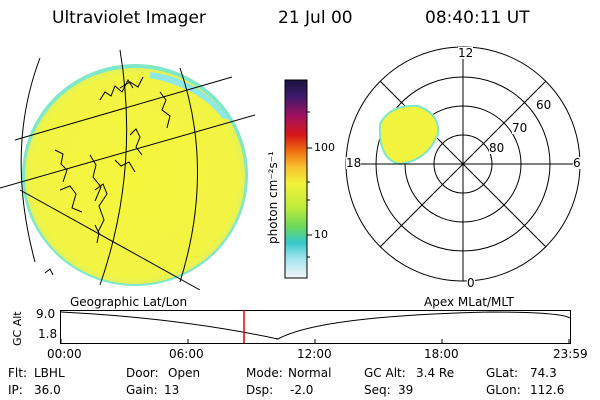  What do you see at coordinates (377, 390) in the screenshot?
I see `status-seq-key: Seq:` at bounding box center [377, 390].